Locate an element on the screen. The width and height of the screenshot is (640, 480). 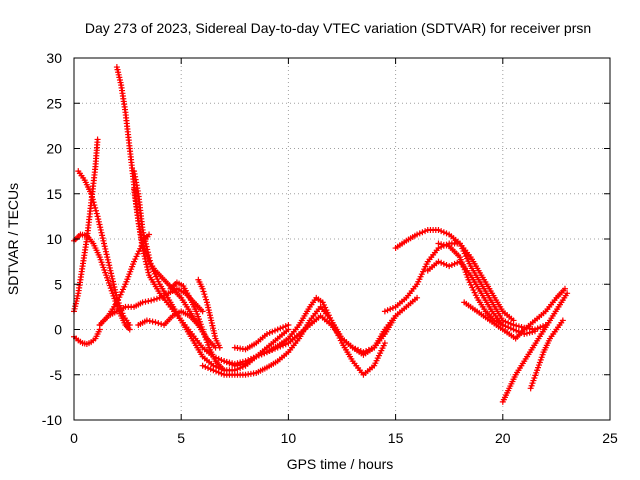
x-tick-label: 25 is located at coordinates (610, 438).